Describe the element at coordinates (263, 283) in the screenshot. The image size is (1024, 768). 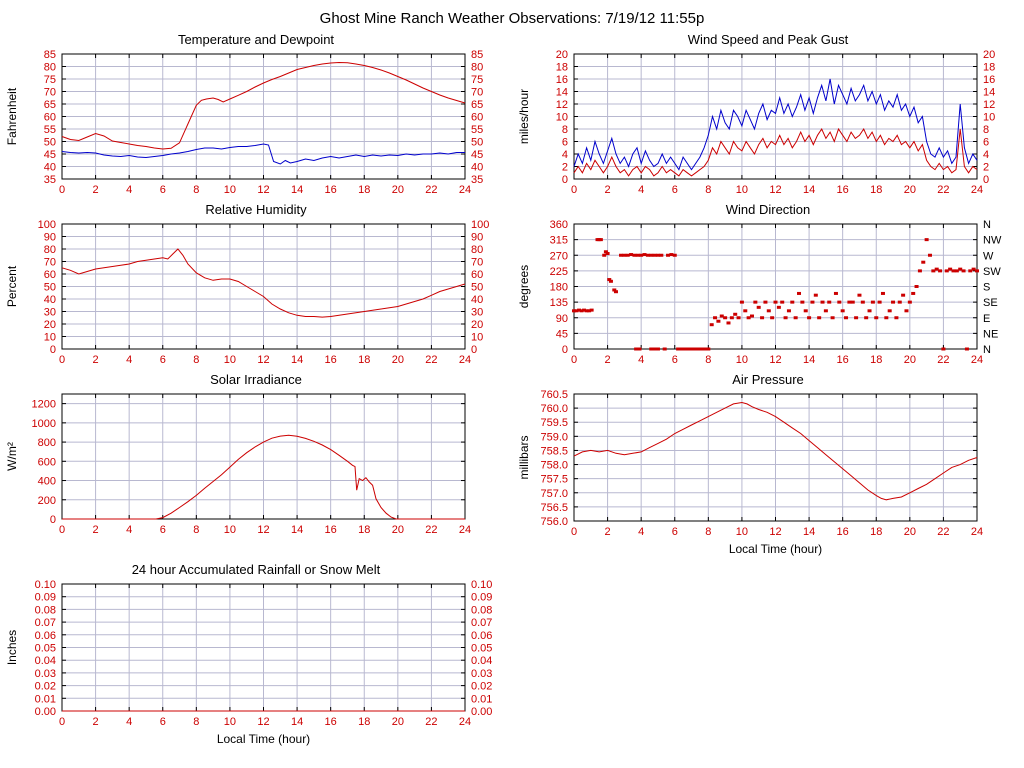
I see `series-relative-humidity` at that location.